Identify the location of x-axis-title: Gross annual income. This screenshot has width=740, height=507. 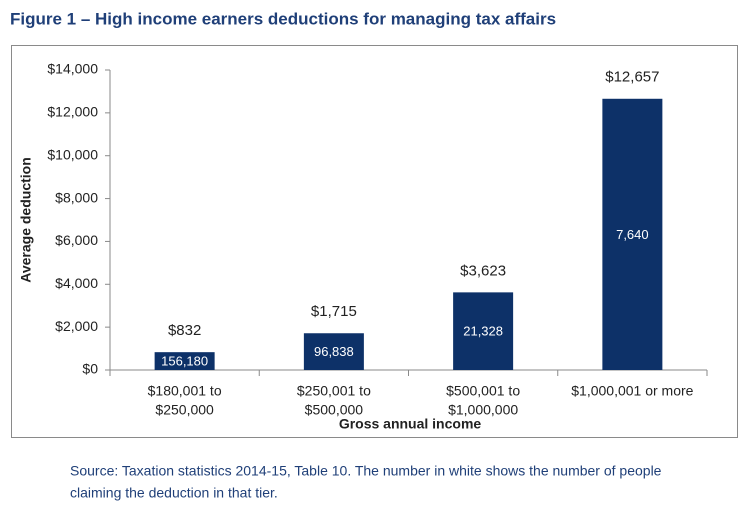
(410, 424).